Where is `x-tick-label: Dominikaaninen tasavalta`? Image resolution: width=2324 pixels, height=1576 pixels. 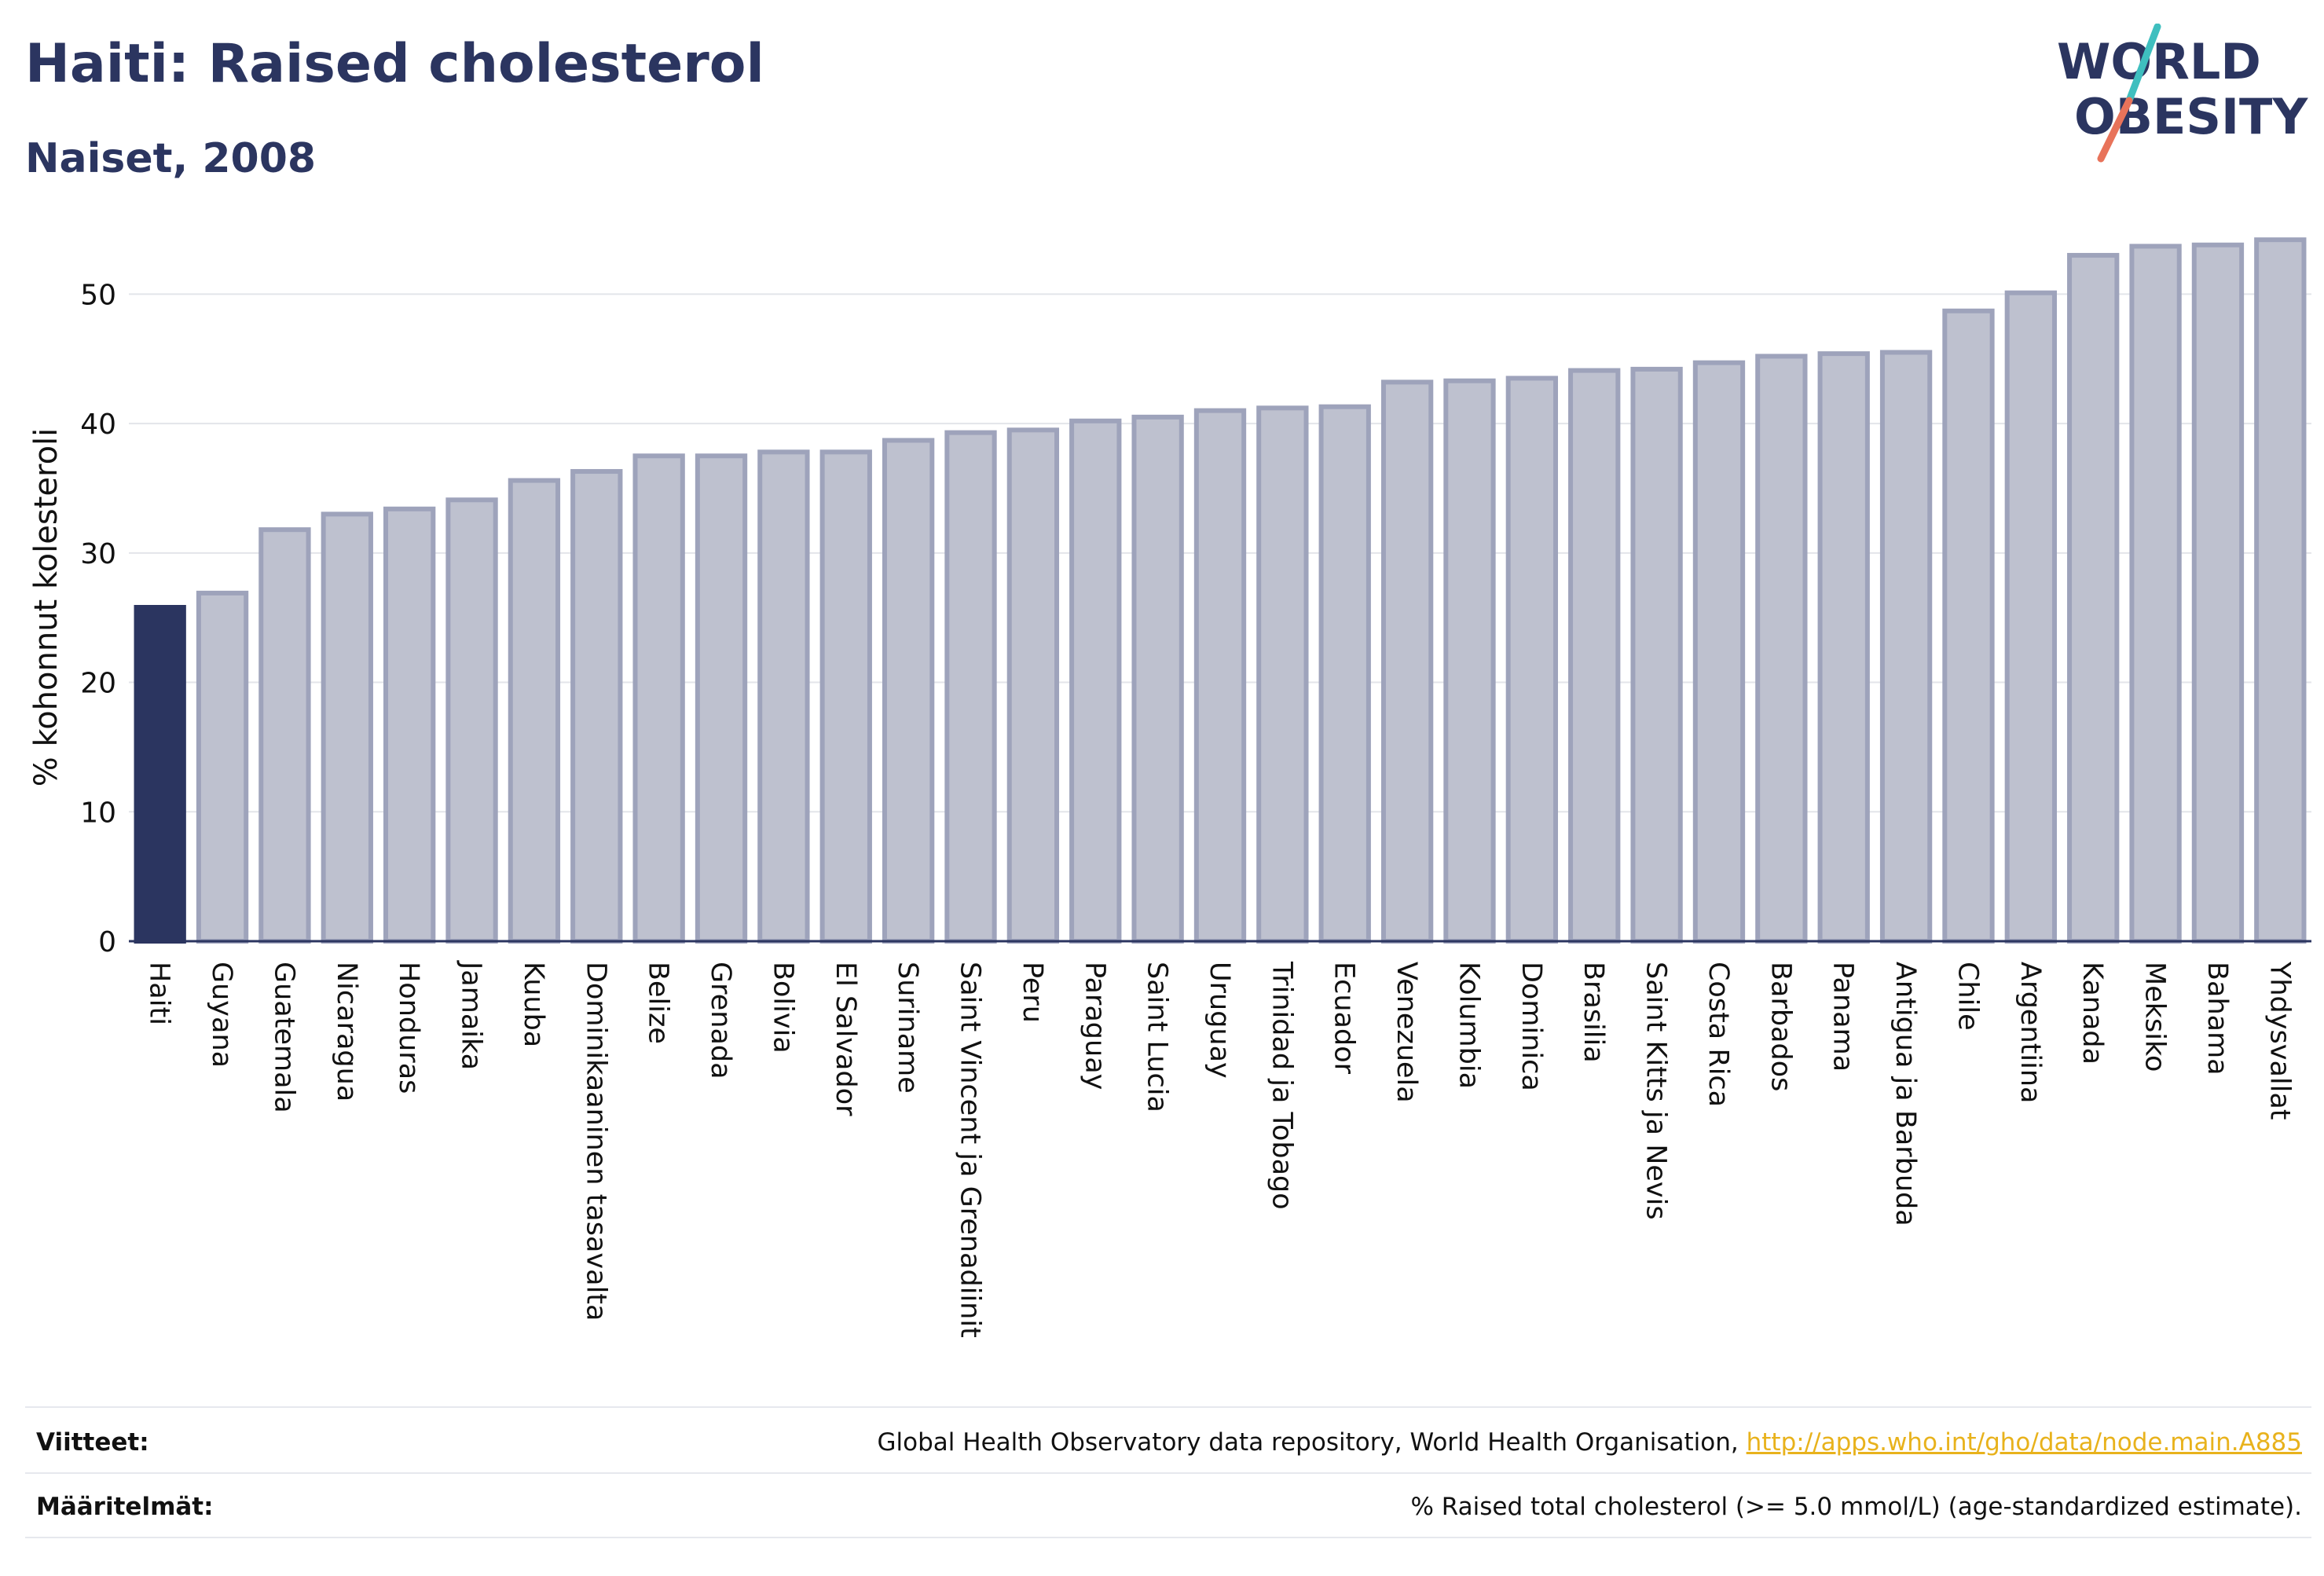
x-tick-label: Dominikaaninen tasavalta is located at coordinates (595, 1141).